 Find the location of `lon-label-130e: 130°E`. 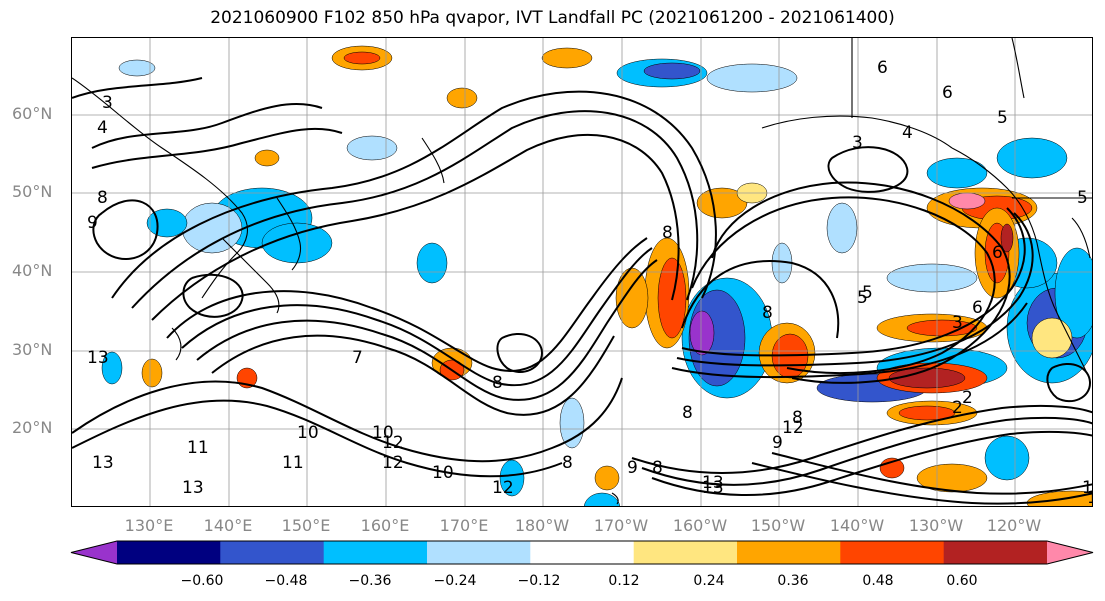

lon-label-130e: 130°E is located at coordinates (149, 525).